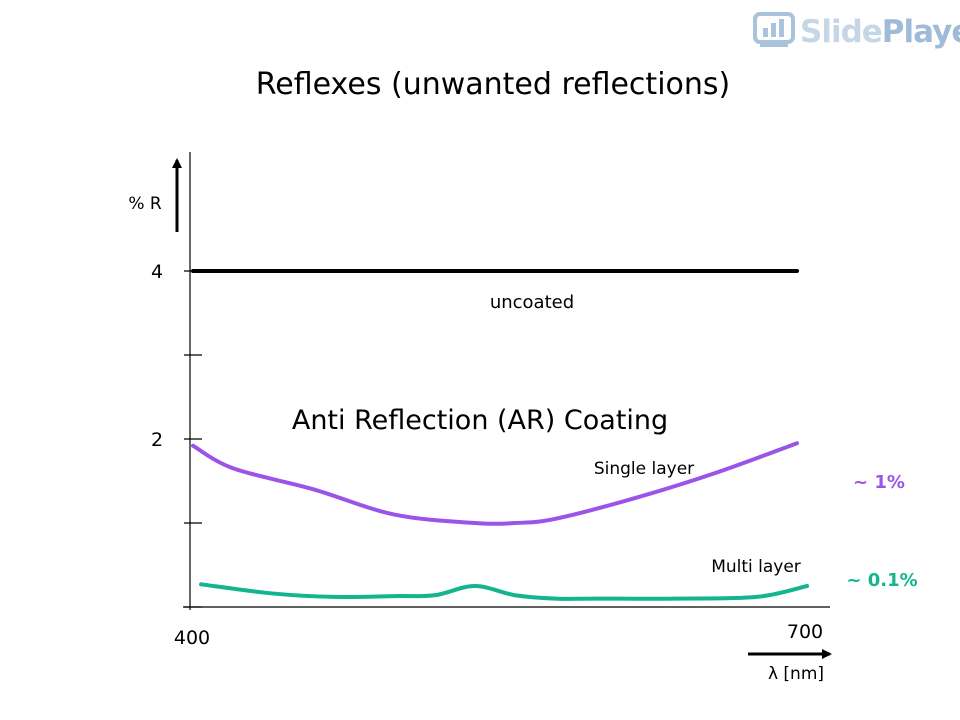 This screenshot has height=720, width=960. I want to click on multi-layer-value-label: ~ 0.1%, so click(881, 580).